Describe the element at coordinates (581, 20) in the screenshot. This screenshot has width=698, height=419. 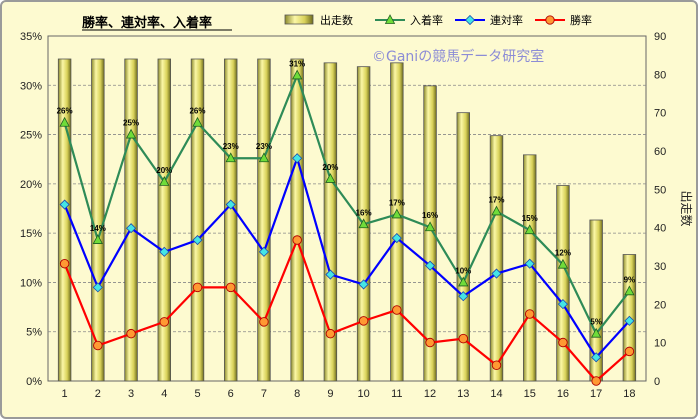
I see `legend-label: 勝率` at that location.